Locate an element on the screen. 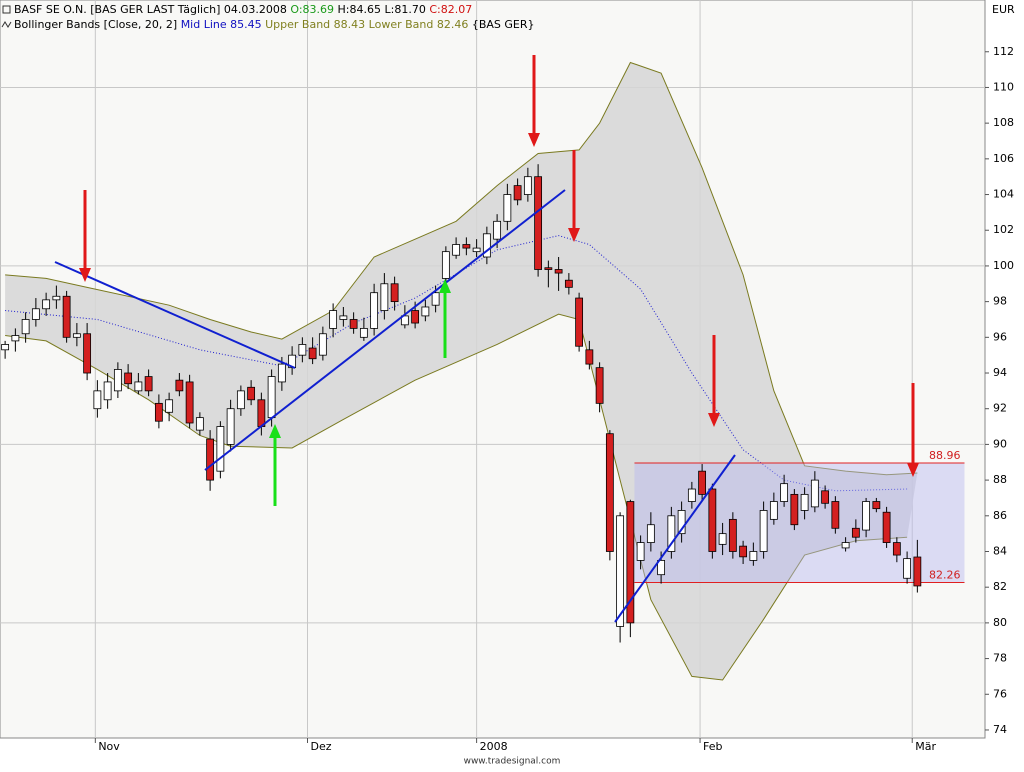 The image size is (1024, 772). indicator-value: {BAS GER} is located at coordinates (503, 24).